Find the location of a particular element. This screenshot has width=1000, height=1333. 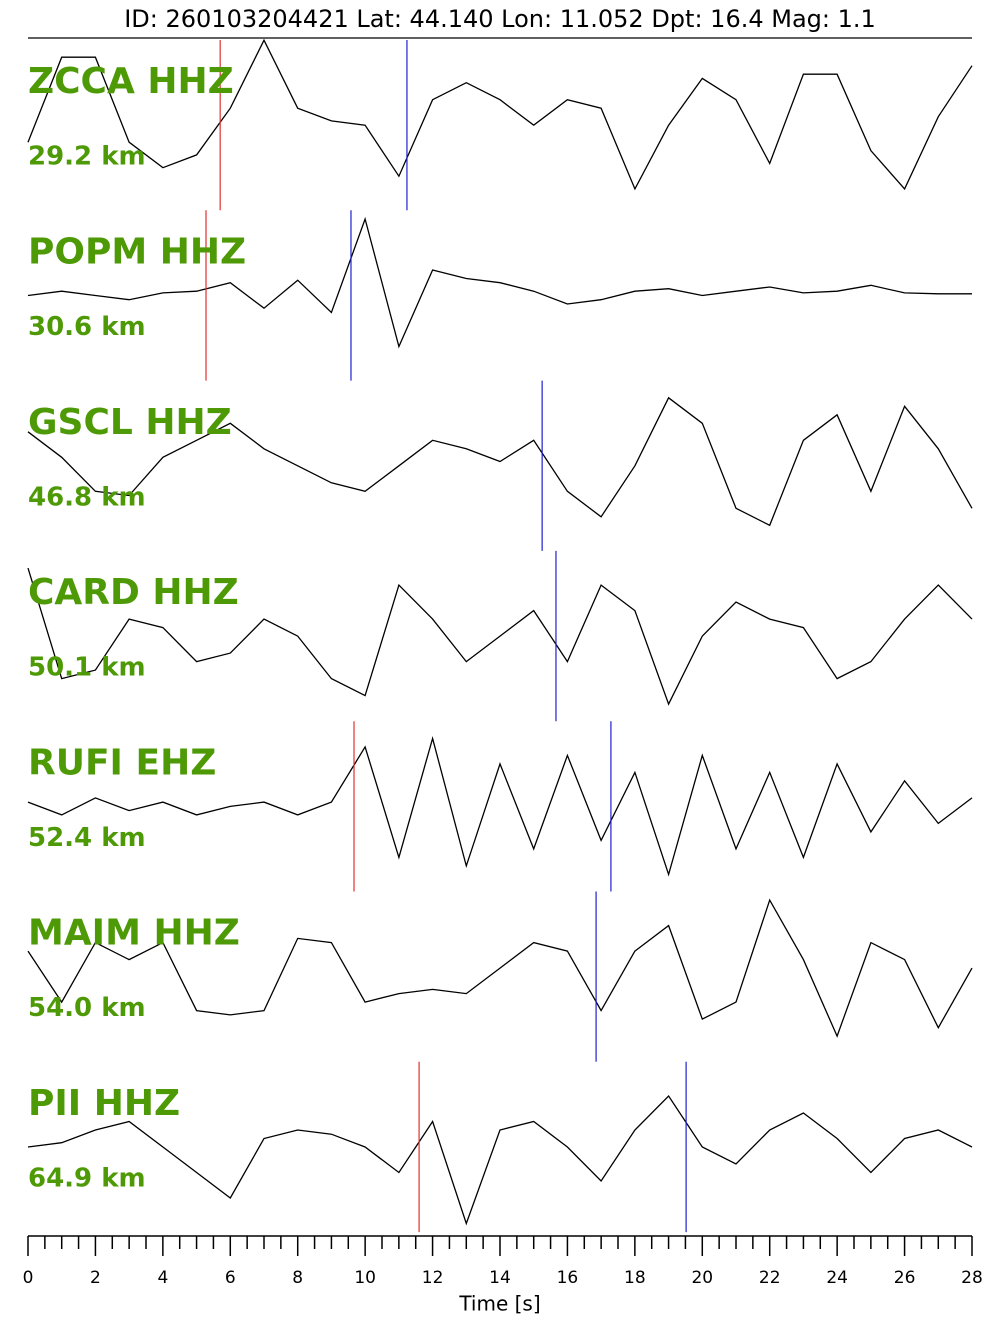

x-tick-label: 26 is located at coordinates (905, 1278).